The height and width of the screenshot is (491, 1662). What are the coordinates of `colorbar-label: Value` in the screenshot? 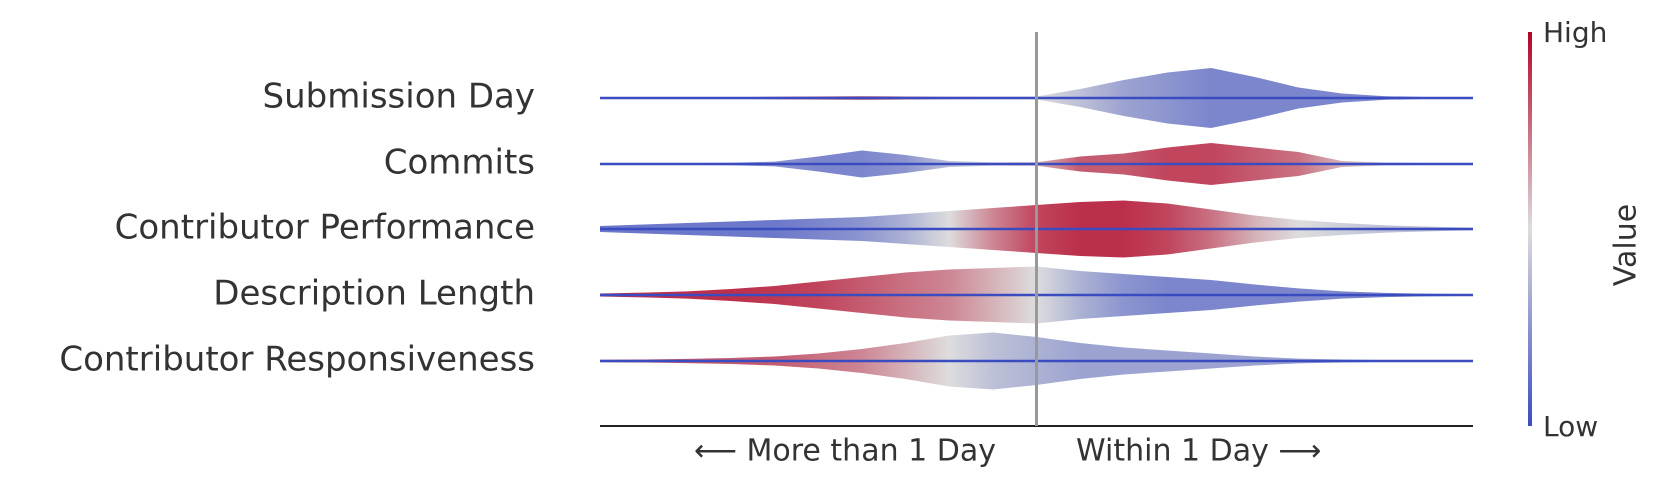 It's located at (1626, 245).